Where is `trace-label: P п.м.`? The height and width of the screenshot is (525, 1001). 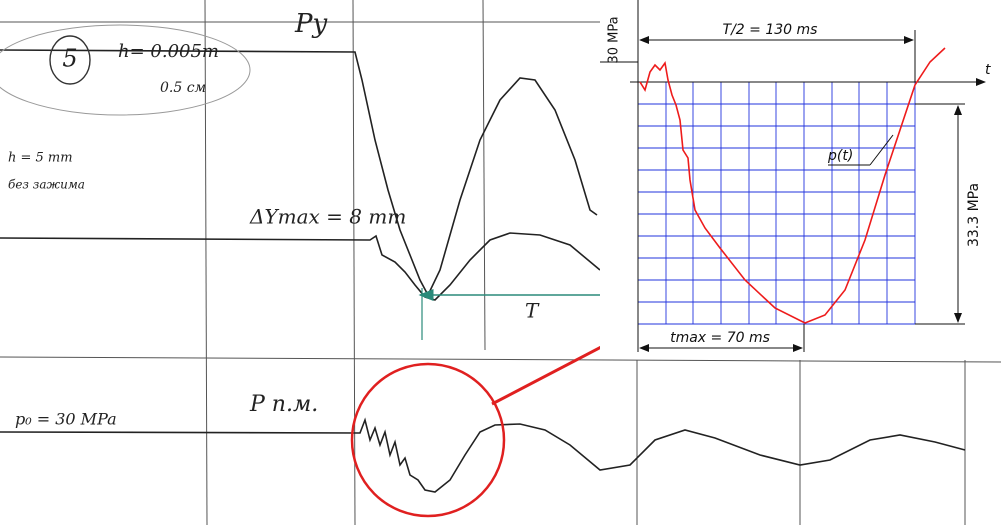
trace-label: P п.м. is located at coordinates (283, 404).